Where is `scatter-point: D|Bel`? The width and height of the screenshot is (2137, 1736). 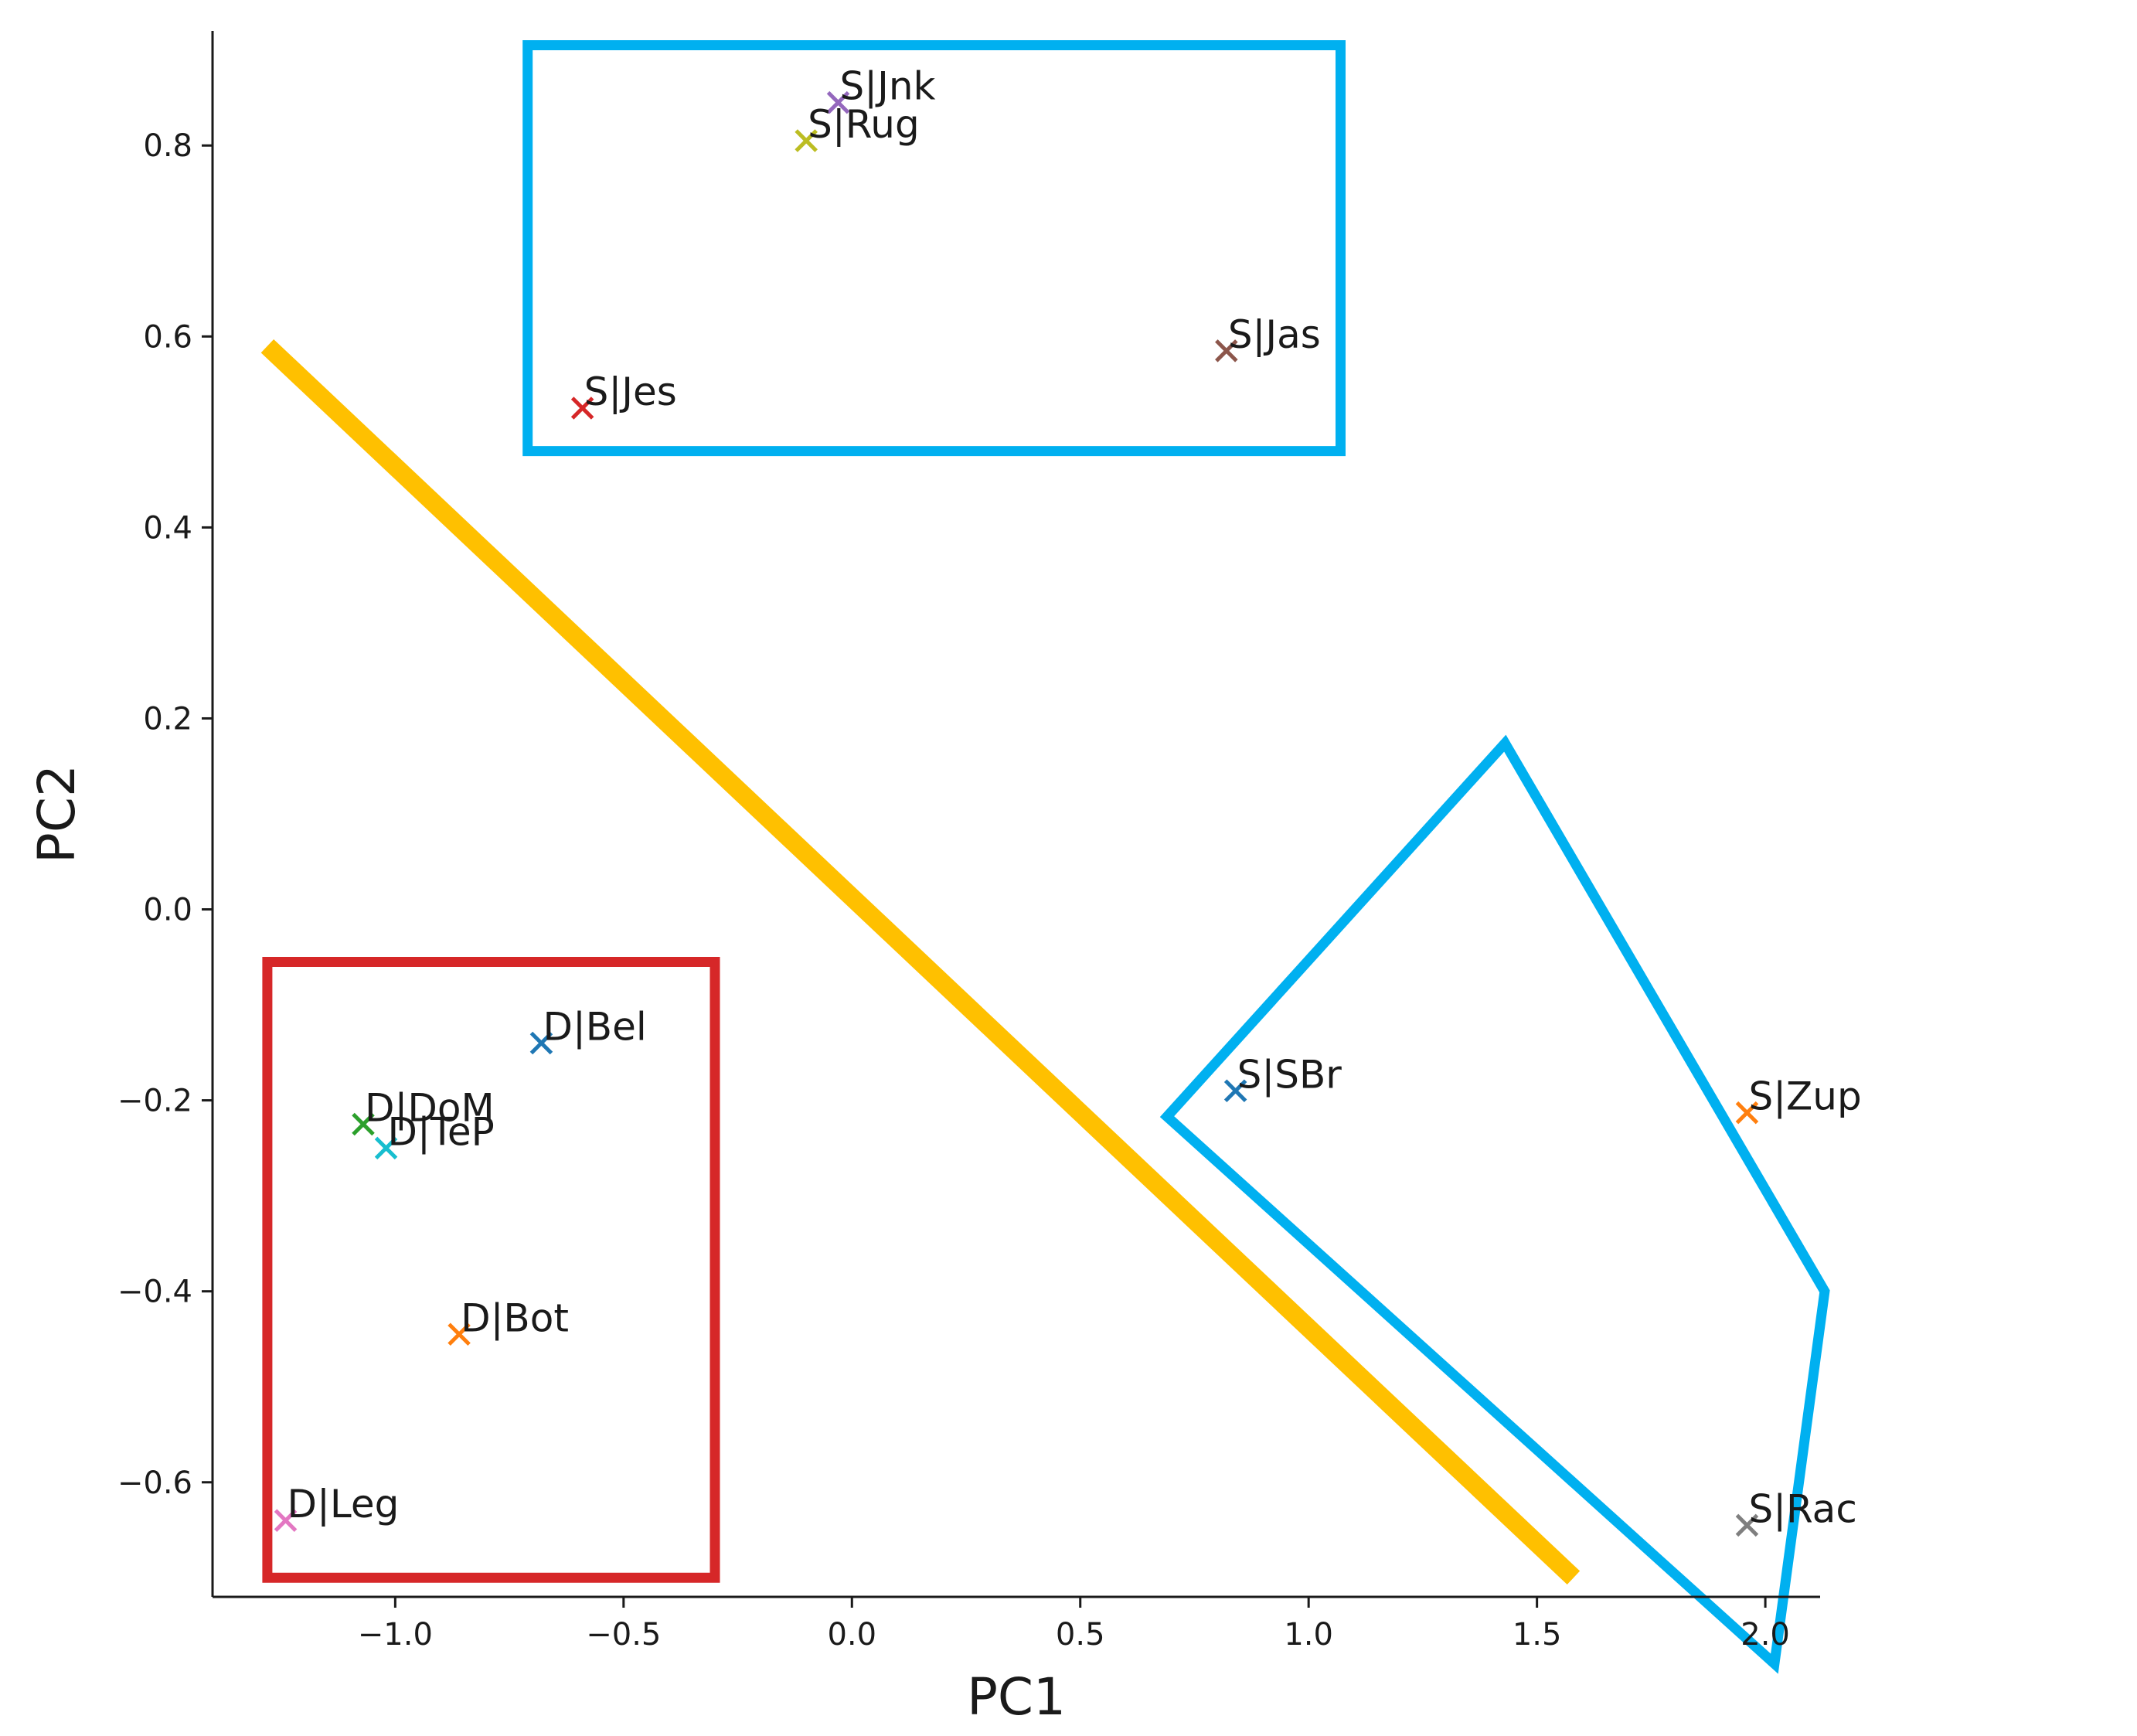
scatter-point: D|Bel is located at coordinates (588, 1029).